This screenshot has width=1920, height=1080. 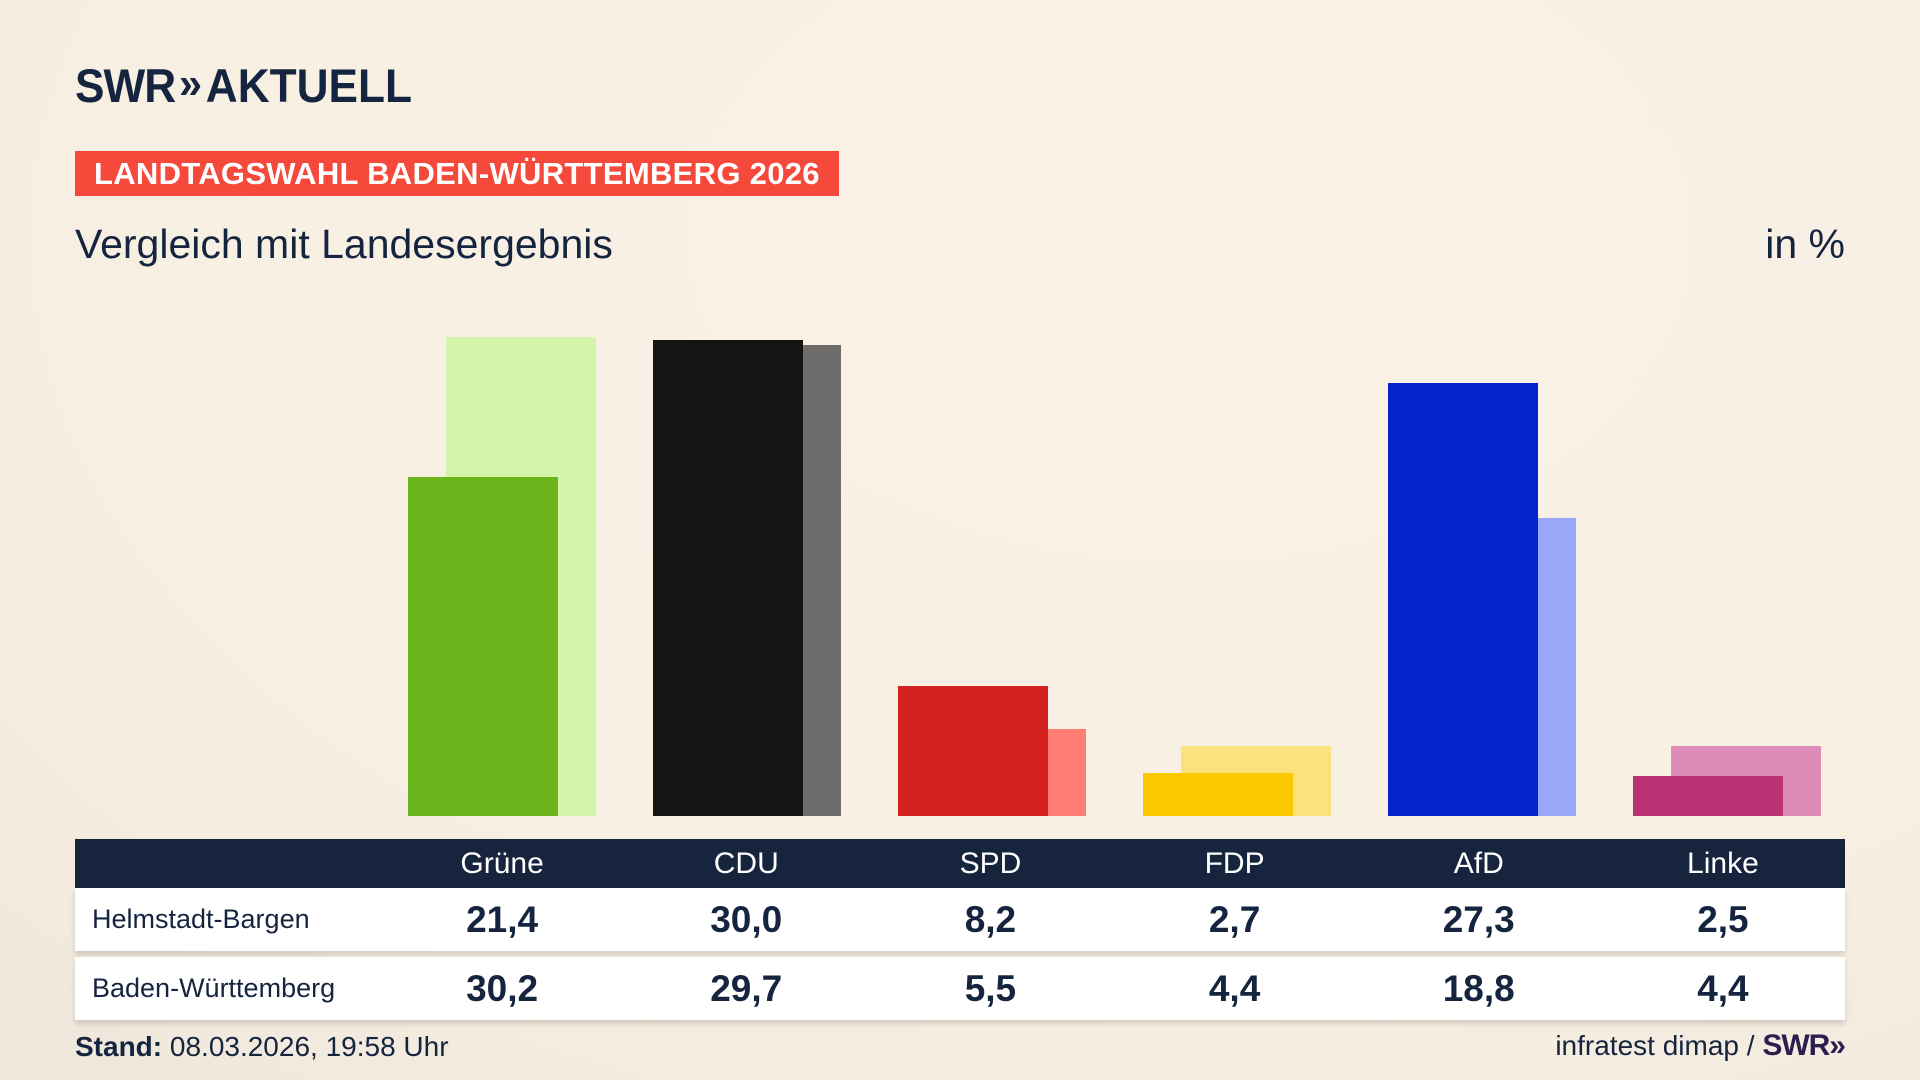 What do you see at coordinates (1723, 919) in the screenshot?
I see `value-cell-linke: 2,5` at bounding box center [1723, 919].